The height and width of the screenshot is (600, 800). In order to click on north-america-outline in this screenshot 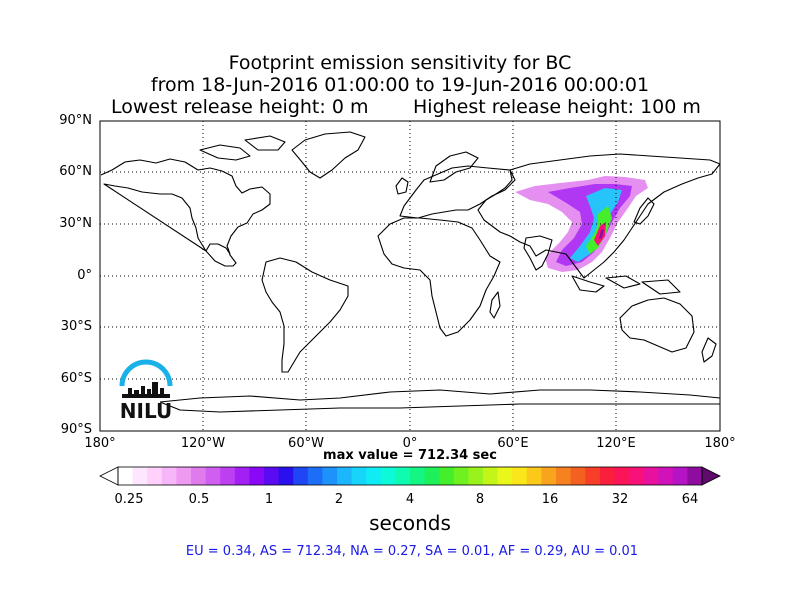, I will do `click(185, 212)`.